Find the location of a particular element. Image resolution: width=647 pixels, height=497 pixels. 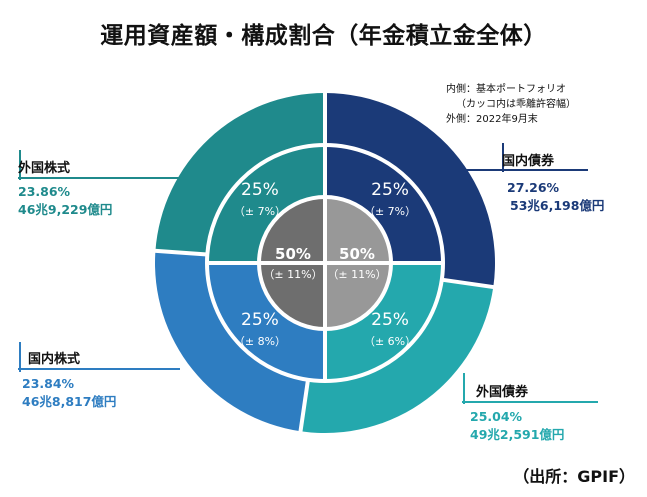

legend-foreign-bonds: 外国債券 25.04% 49兆2,591億円 is located at coordinates (517, 412).